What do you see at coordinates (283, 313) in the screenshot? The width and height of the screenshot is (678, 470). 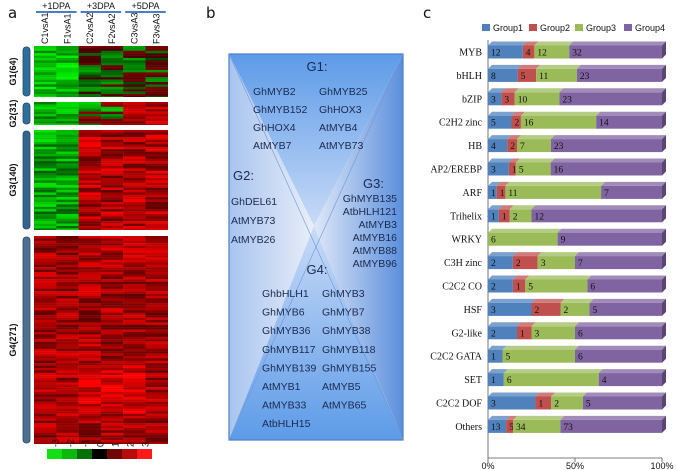 I see `g4-gene: GhMYB6` at bounding box center [283, 313].